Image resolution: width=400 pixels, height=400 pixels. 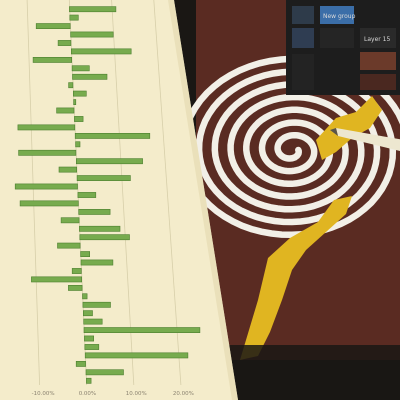 What do you see at coordinates (87, 394) in the screenshot?
I see `x-tick-label: 0.00%` at bounding box center [87, 394].